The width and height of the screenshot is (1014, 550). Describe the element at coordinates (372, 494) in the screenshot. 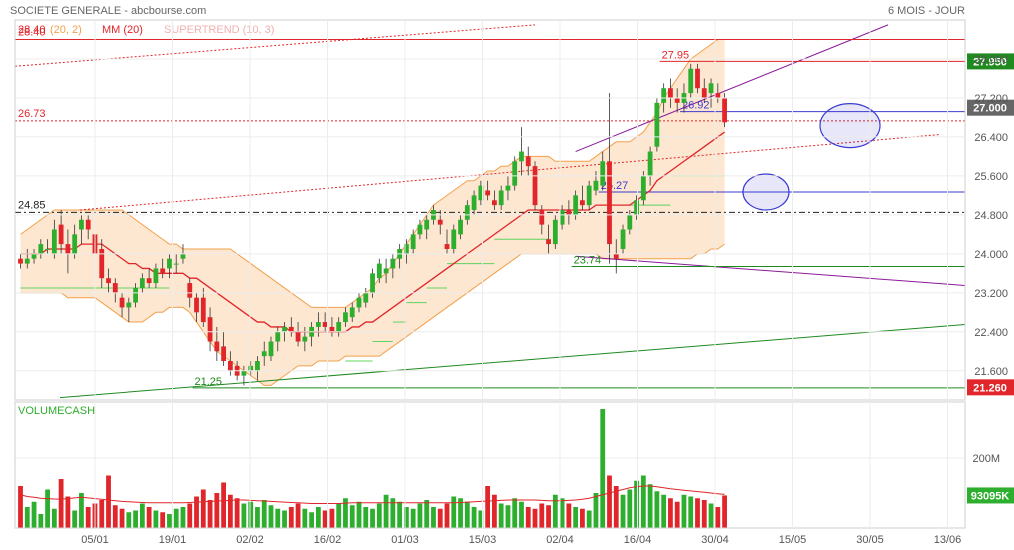

I see `volume-ma-line` at that location.